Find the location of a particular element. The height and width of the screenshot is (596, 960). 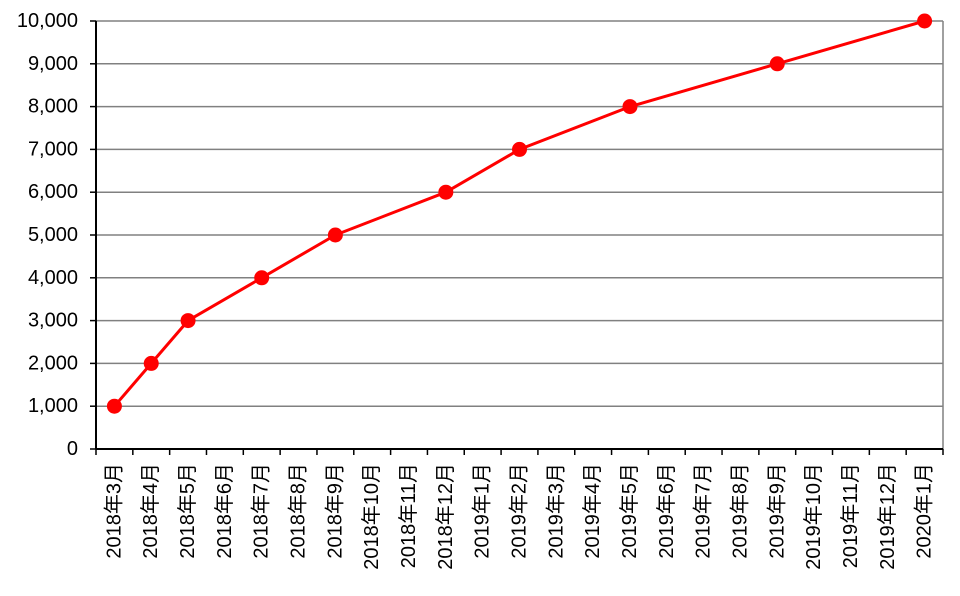

x-axis-tick-label: 2019年1月 is located at coordinates (482, 511).